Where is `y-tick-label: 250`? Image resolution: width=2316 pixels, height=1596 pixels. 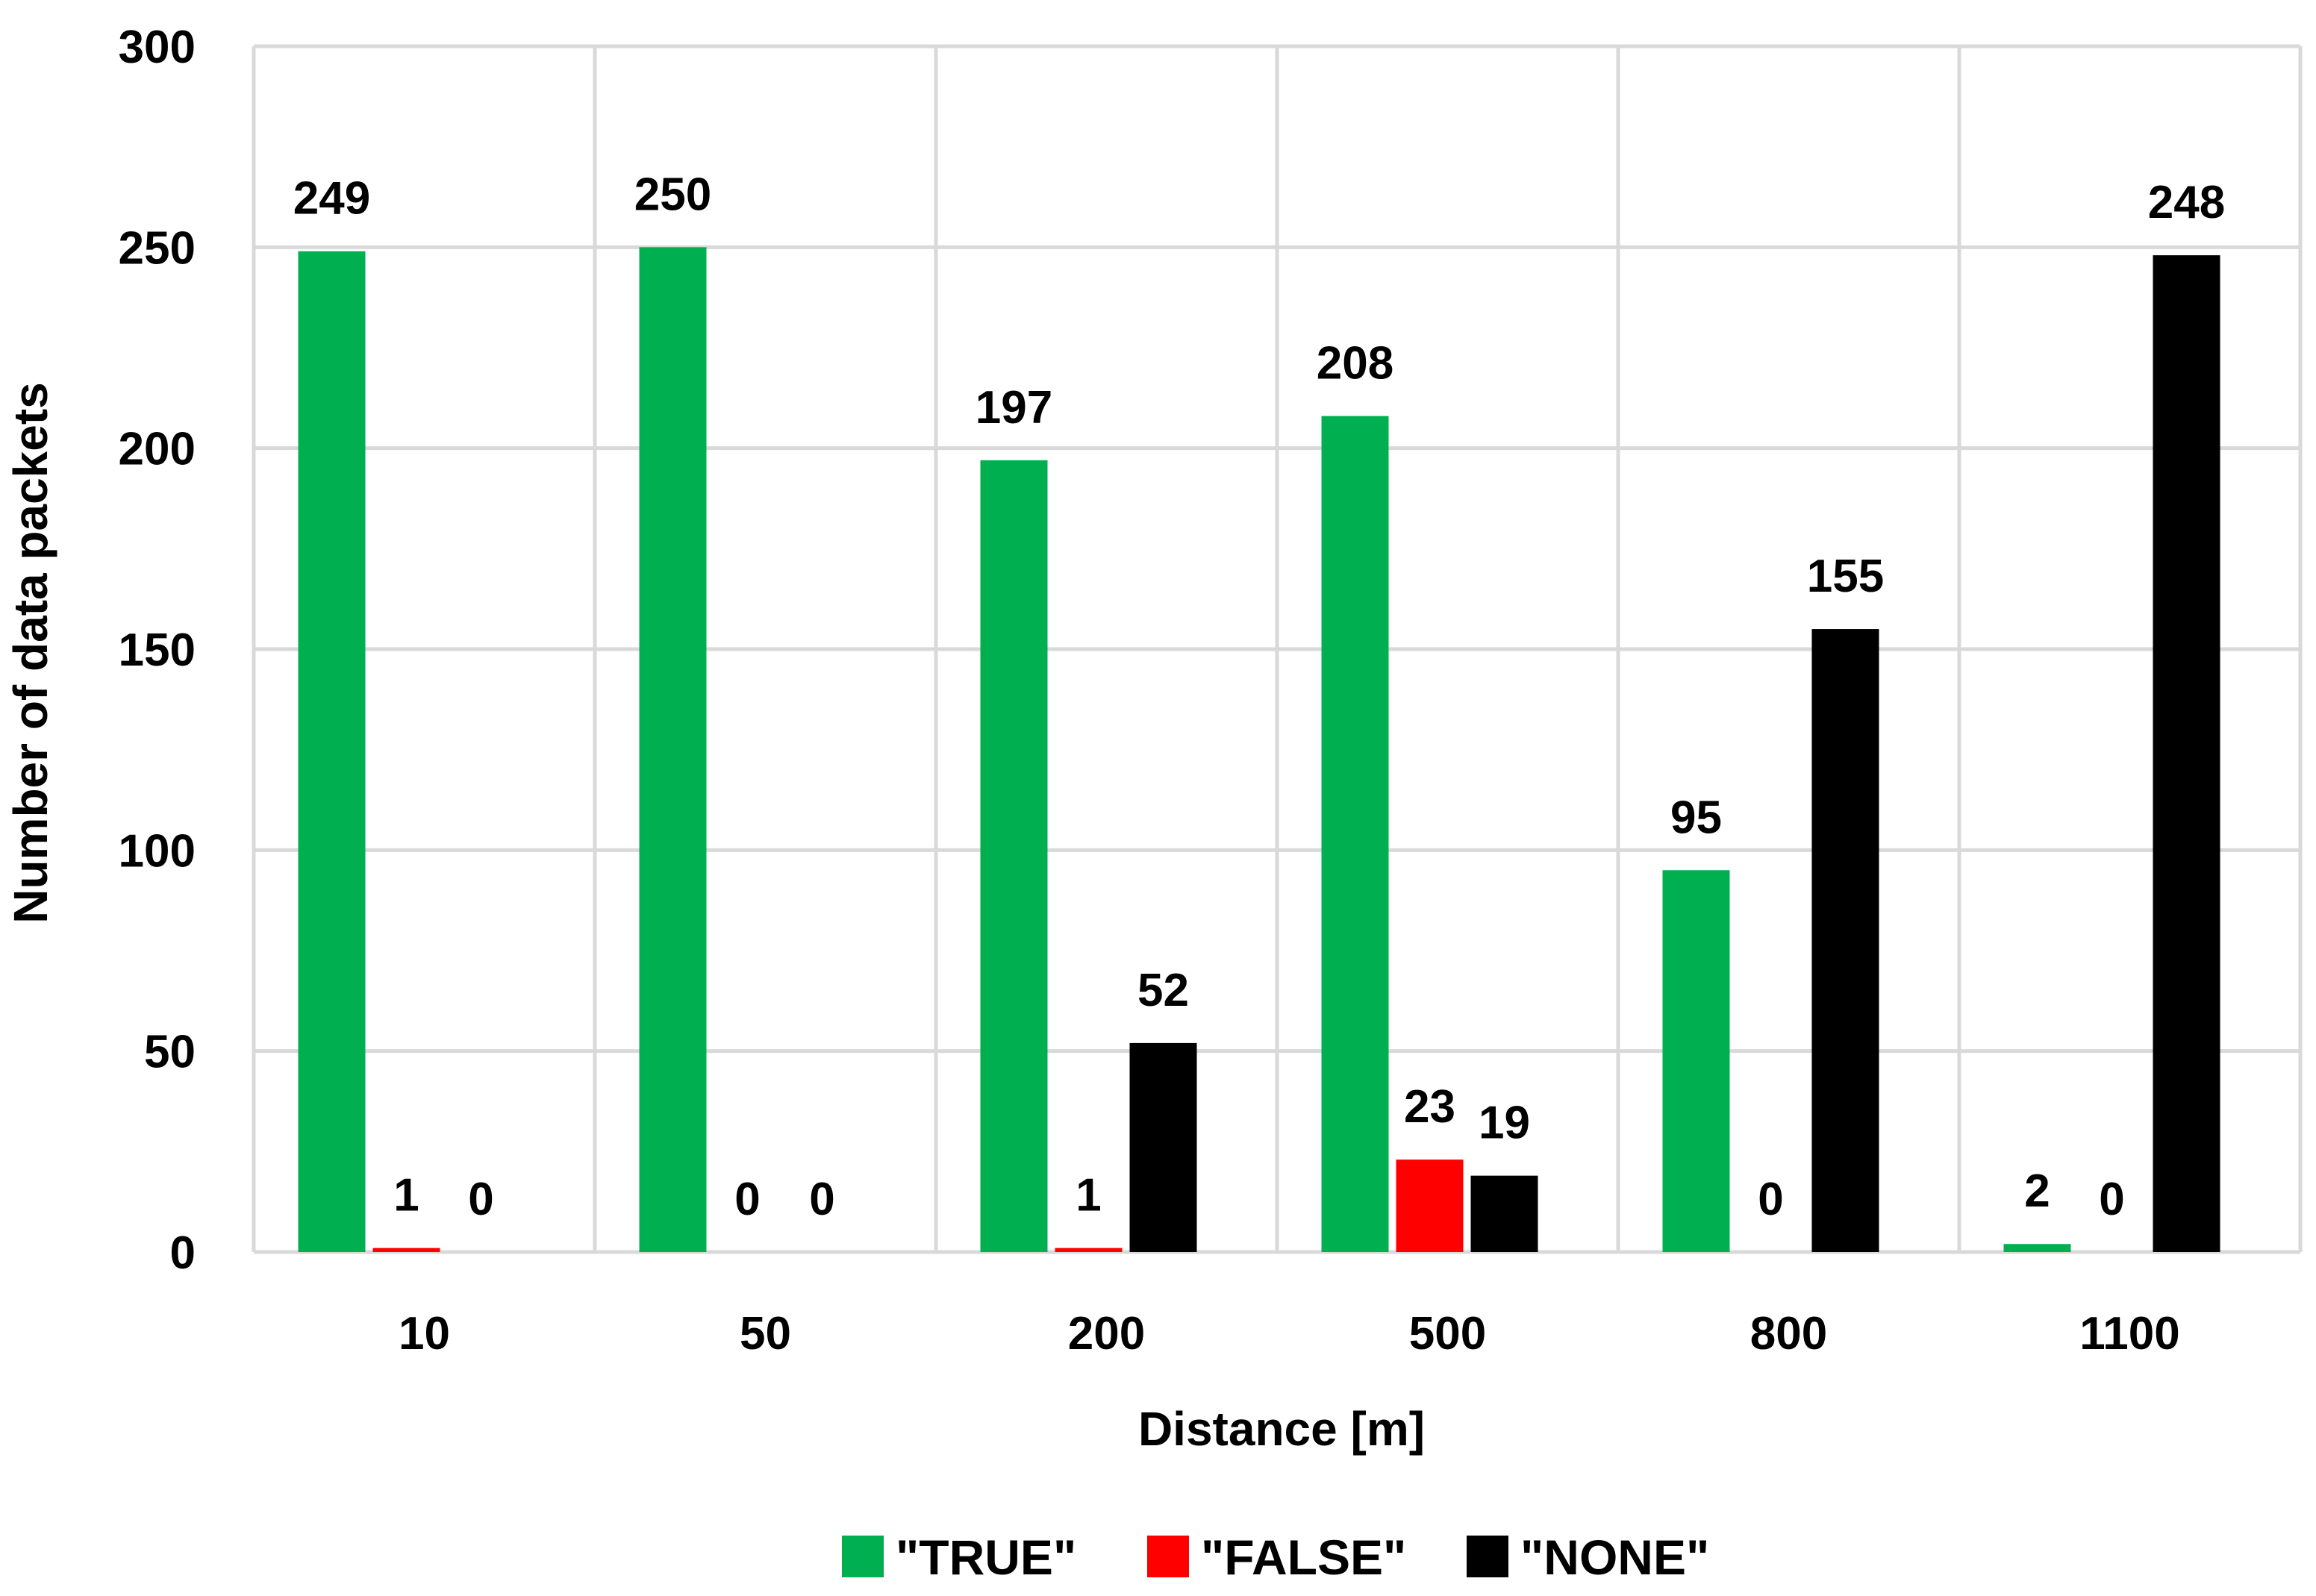 y-tick-label: 250 is located at coordinates (157, 248).